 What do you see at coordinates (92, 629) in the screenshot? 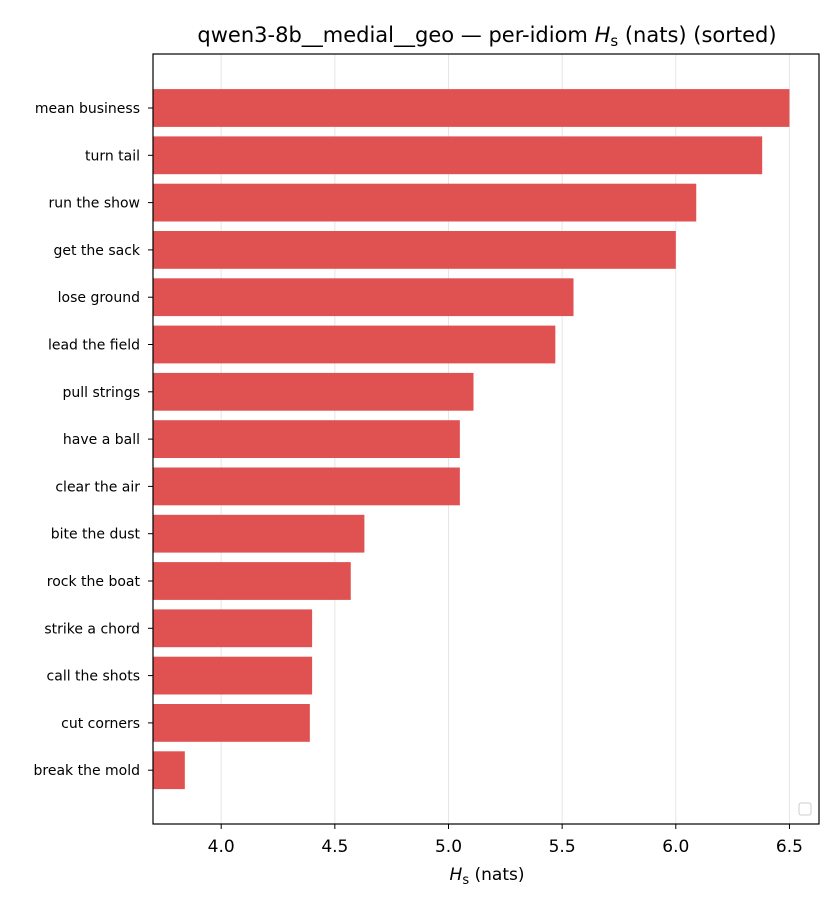
I see `y-tick-label: strike a chord` at bounding box center [92, 629].